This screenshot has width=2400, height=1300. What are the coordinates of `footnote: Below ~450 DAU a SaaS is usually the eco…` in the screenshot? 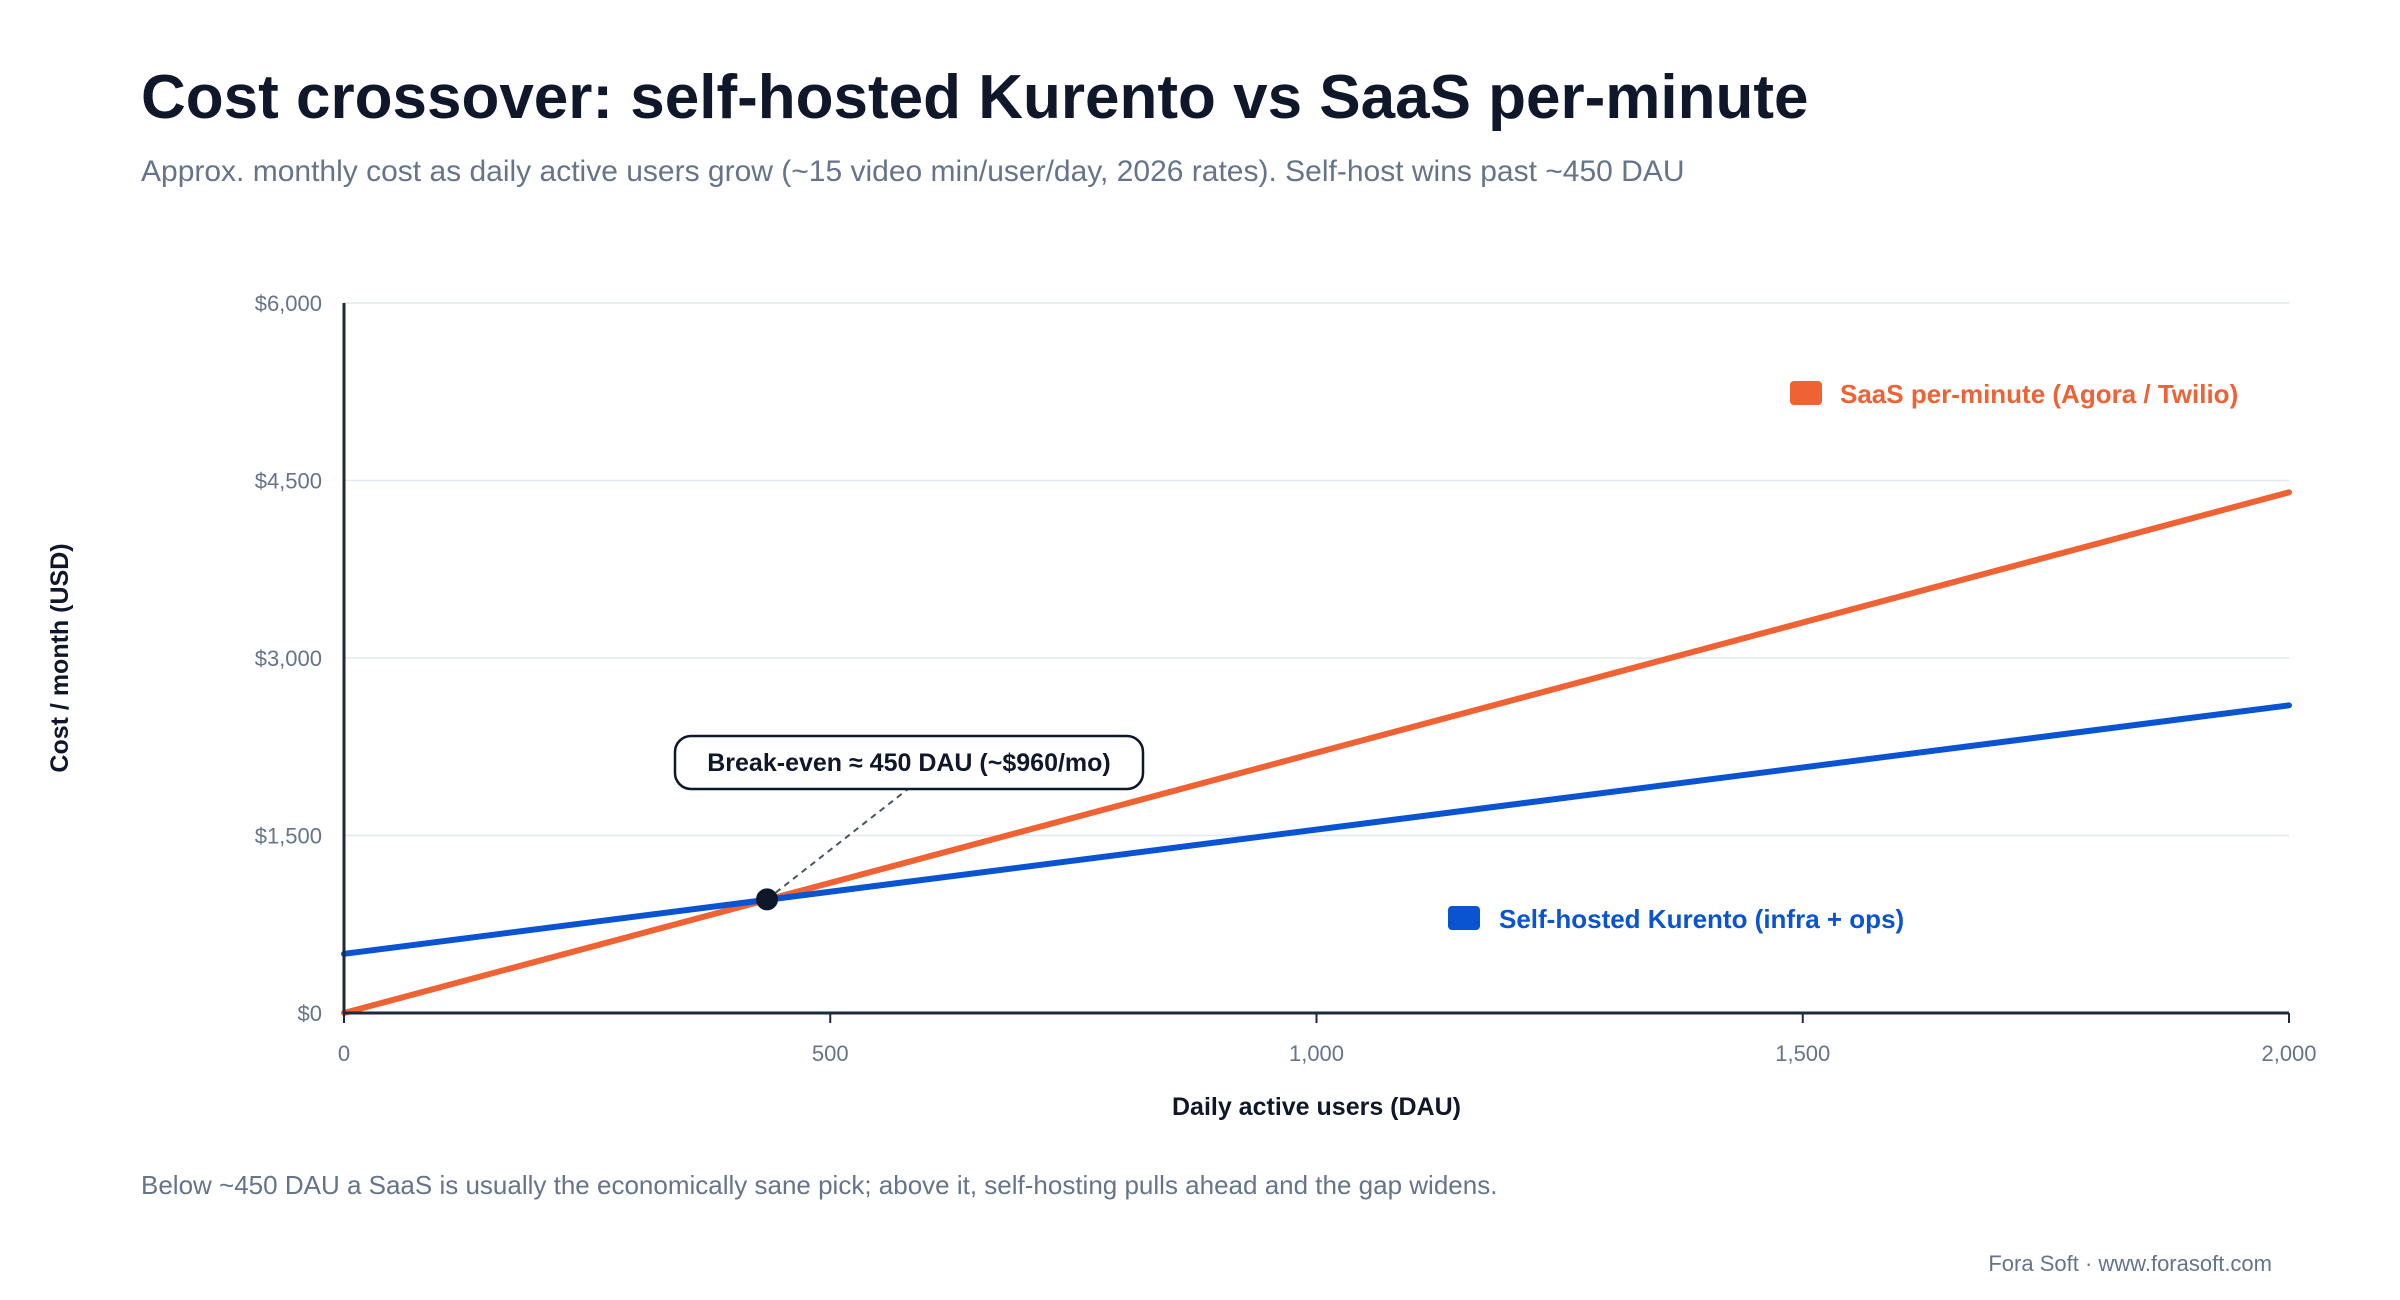 It's located at (819, 1185).